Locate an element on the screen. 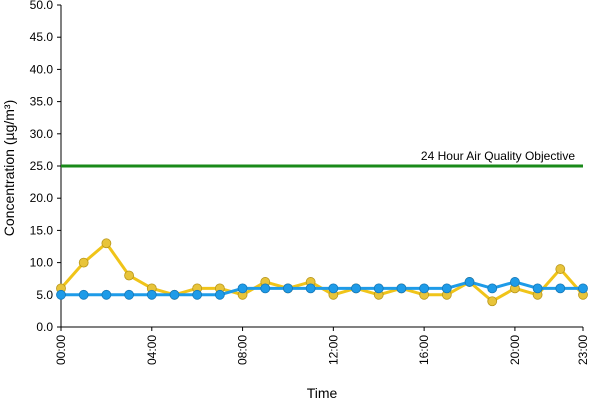 This screenshot has width=600, height=400. x-tick-label: 04:00 is located at coordinates (152, 350).